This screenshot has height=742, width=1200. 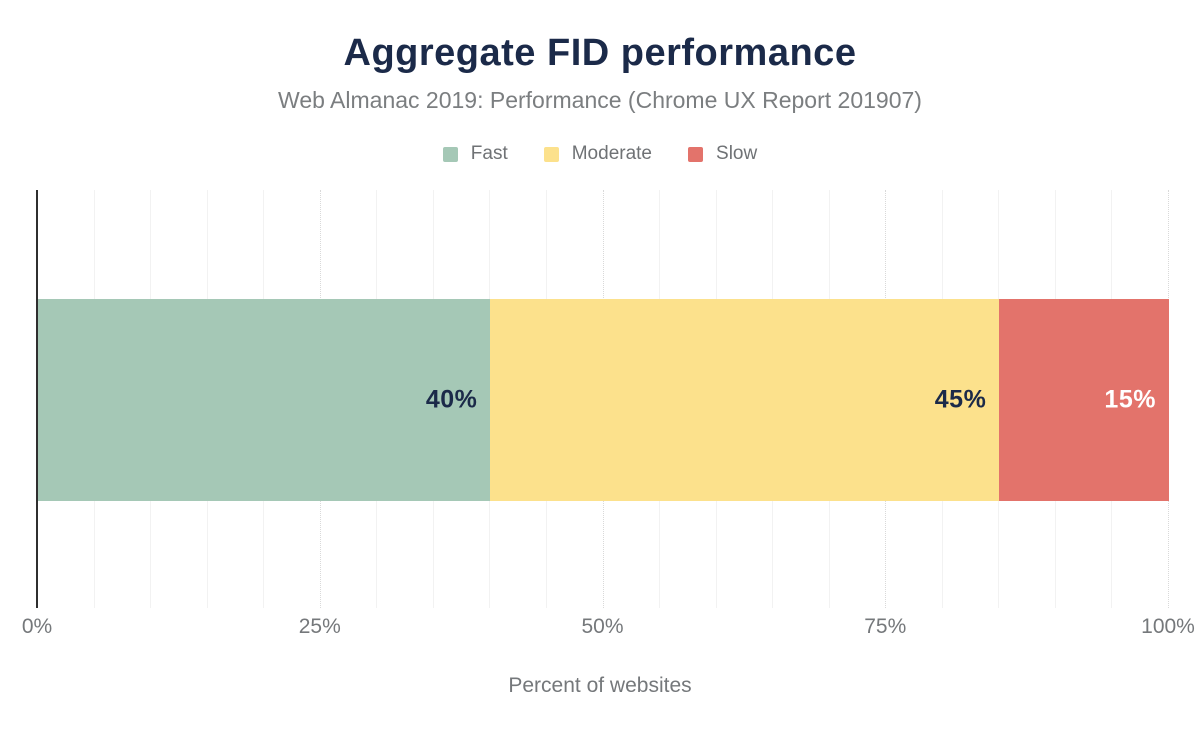 I want to click on legend-item-fast: Fast, so click(x=475, y=154).